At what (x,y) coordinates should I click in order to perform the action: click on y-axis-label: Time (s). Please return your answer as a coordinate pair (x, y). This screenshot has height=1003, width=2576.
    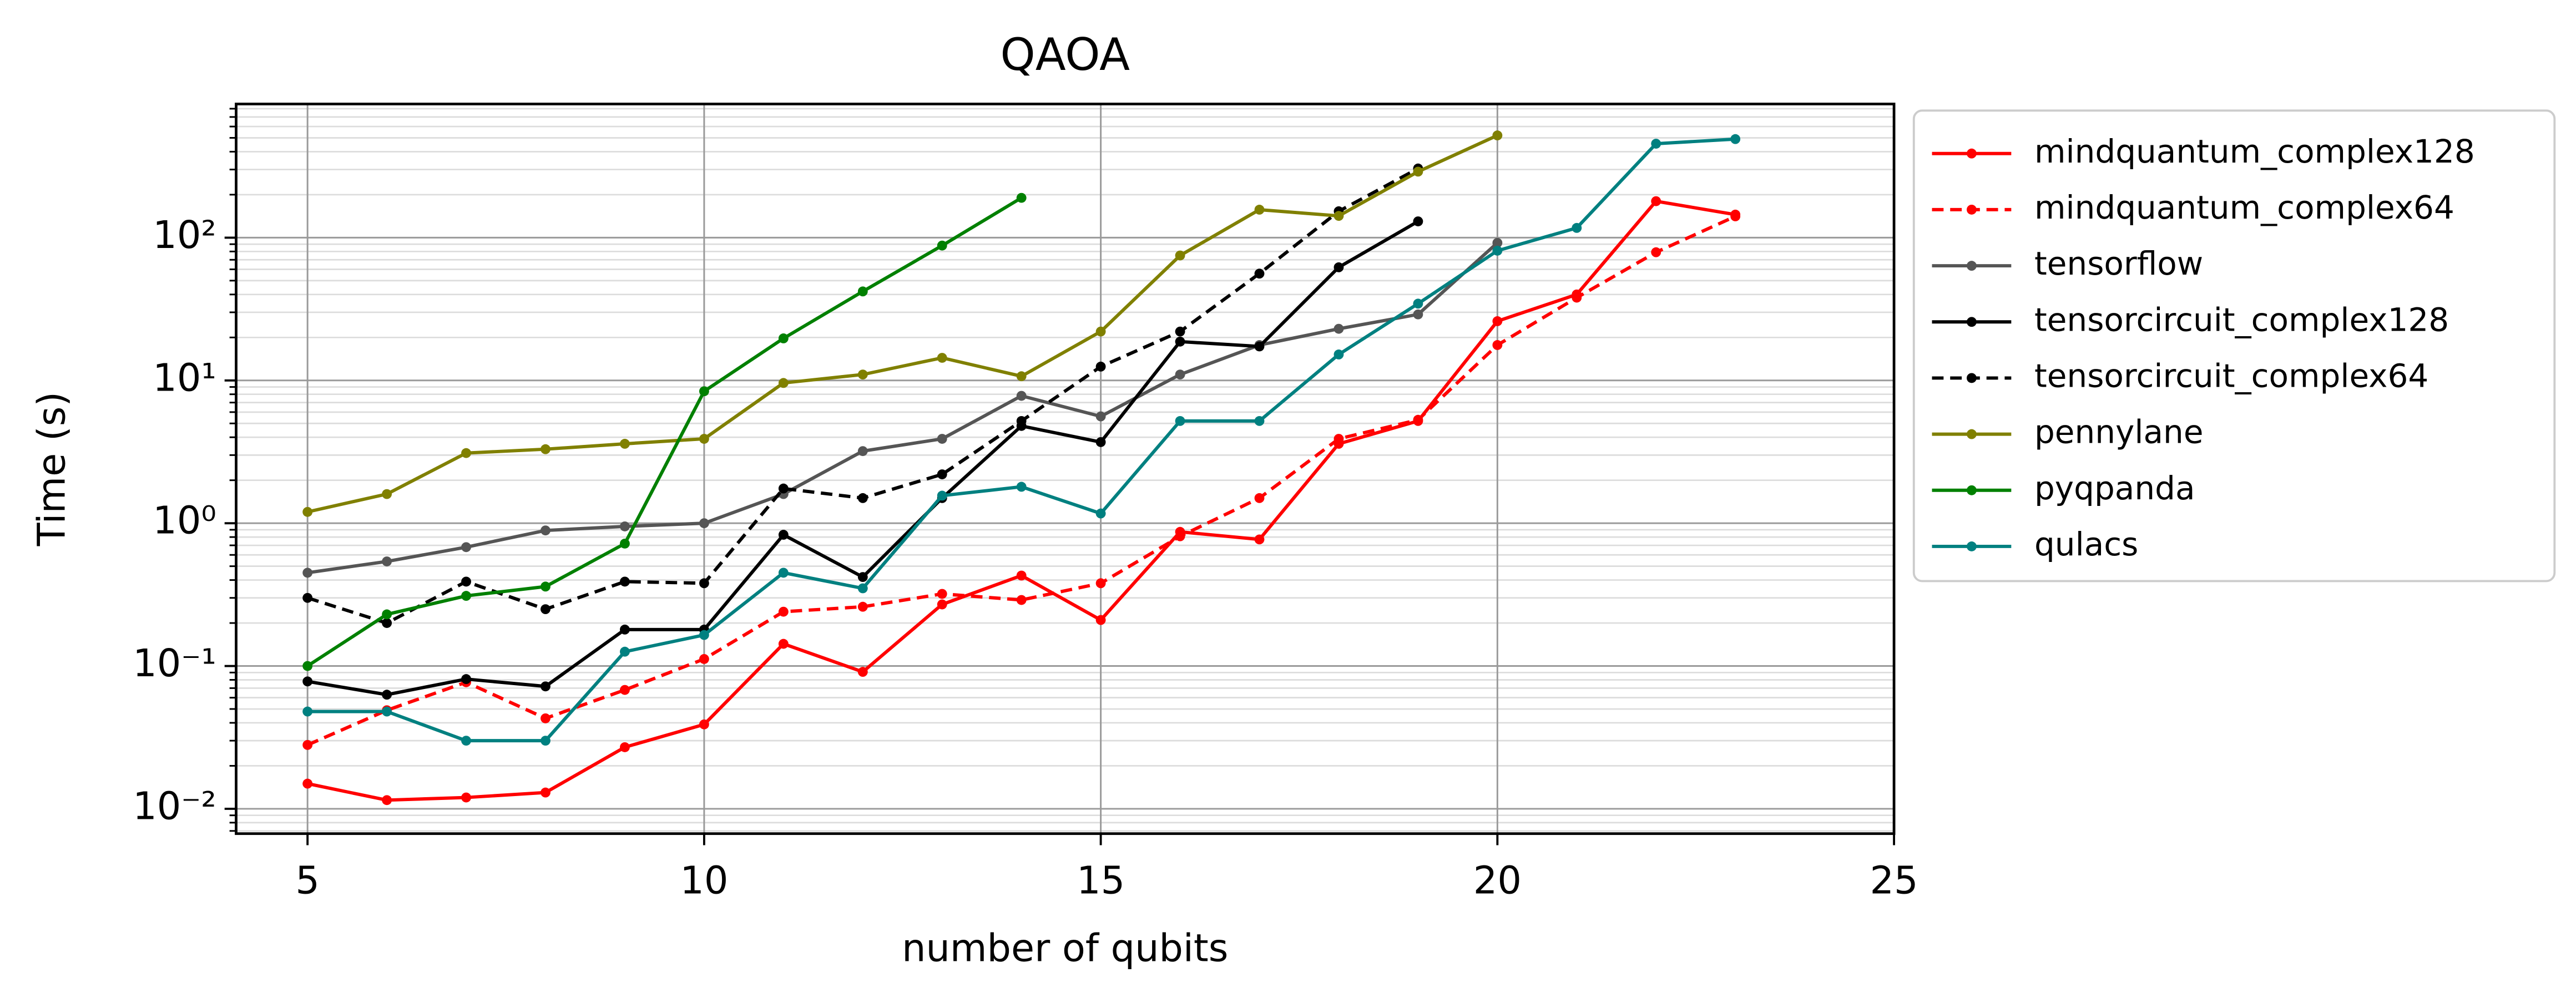
    Looking at the image, I should click on (52, 469).